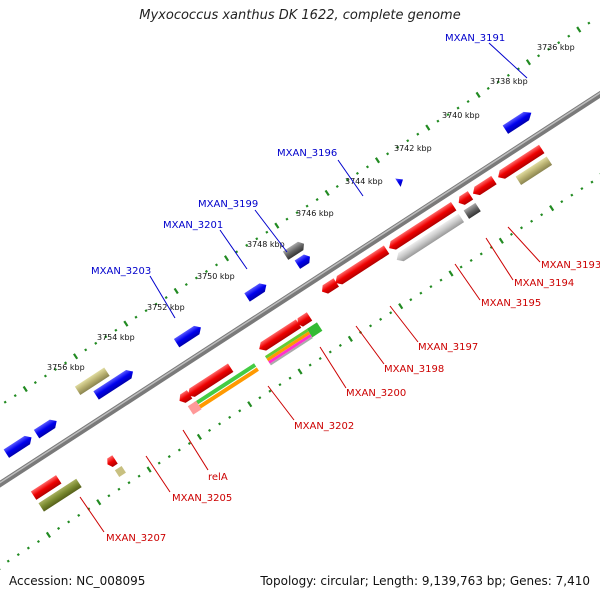 This screenshot has width=600, height=600. Describe the element at coordinates (448, 347) in the screenshot. I see `label-mxan3197: MXAN_3197` at that location.